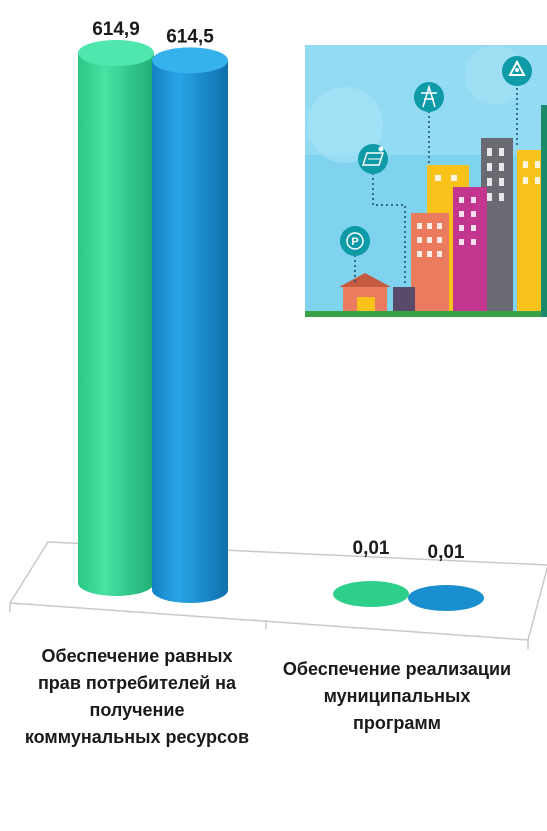 The image size is (547, 831). Describe the element at coordinates (371, 548) in the screenshot. I see `data-label-2-1: 0,01` at that location.